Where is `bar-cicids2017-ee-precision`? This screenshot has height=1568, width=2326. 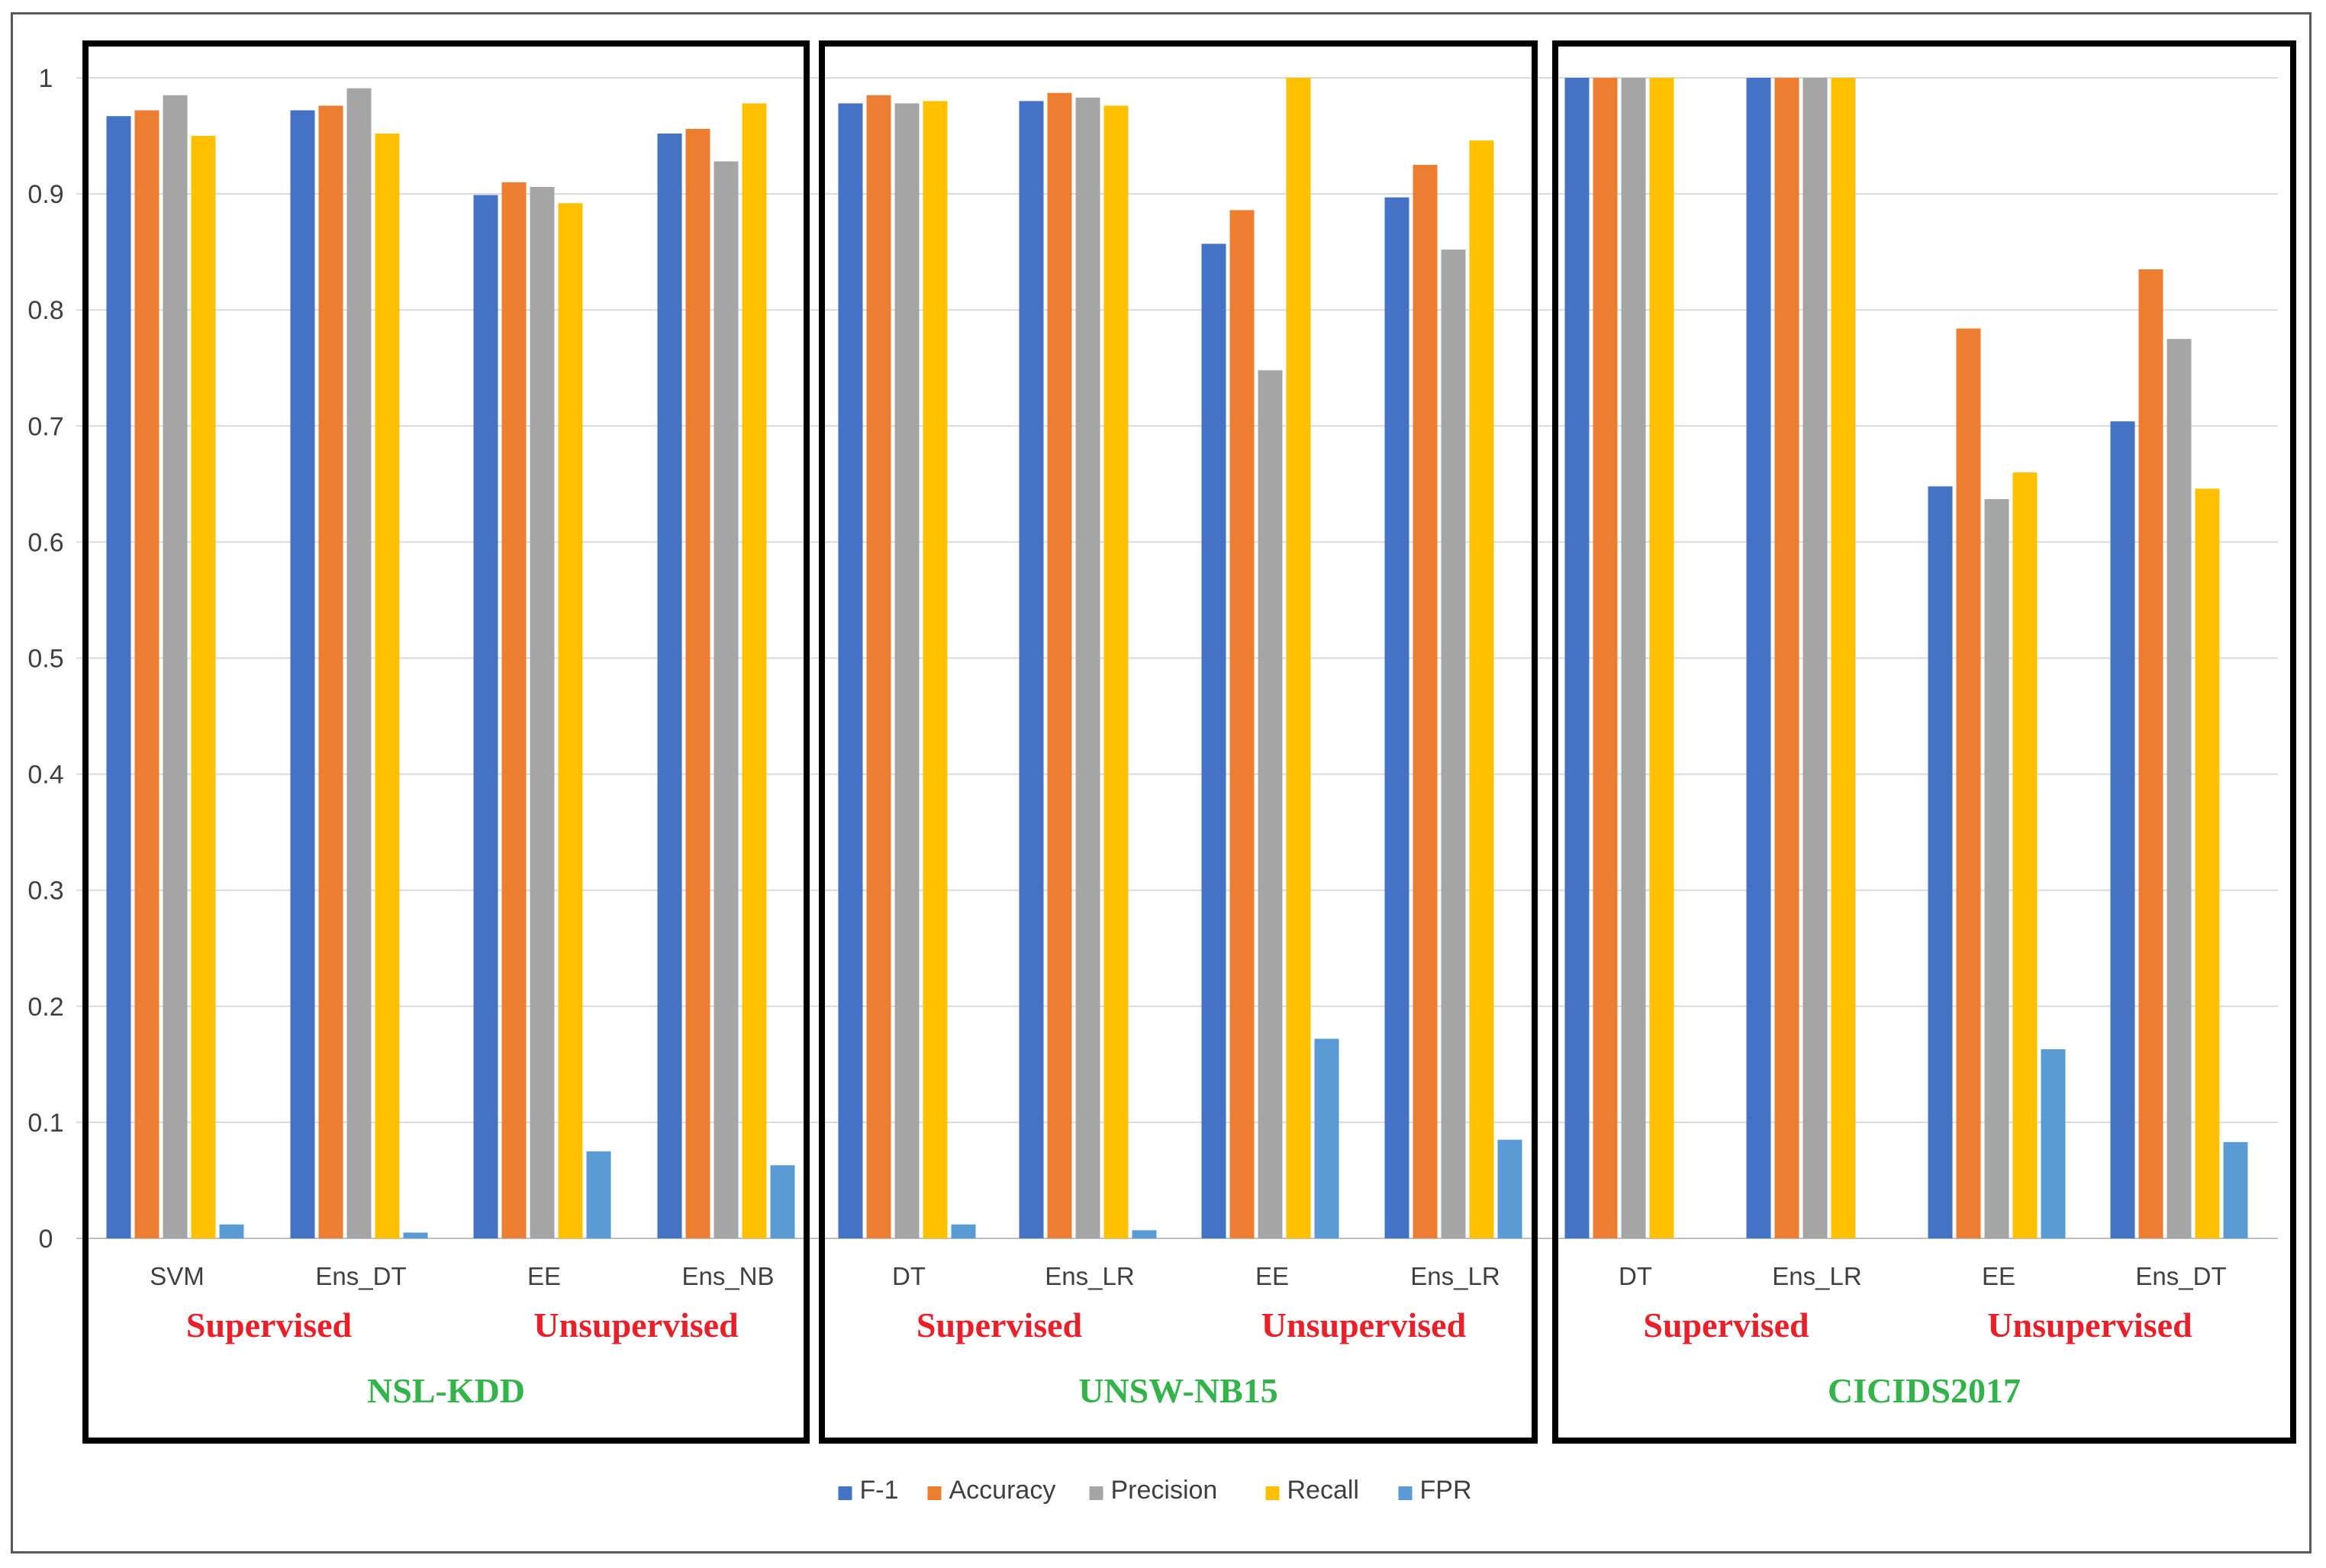
bar-cicids2017-ee-precision is located at coordinates (1996, 868).